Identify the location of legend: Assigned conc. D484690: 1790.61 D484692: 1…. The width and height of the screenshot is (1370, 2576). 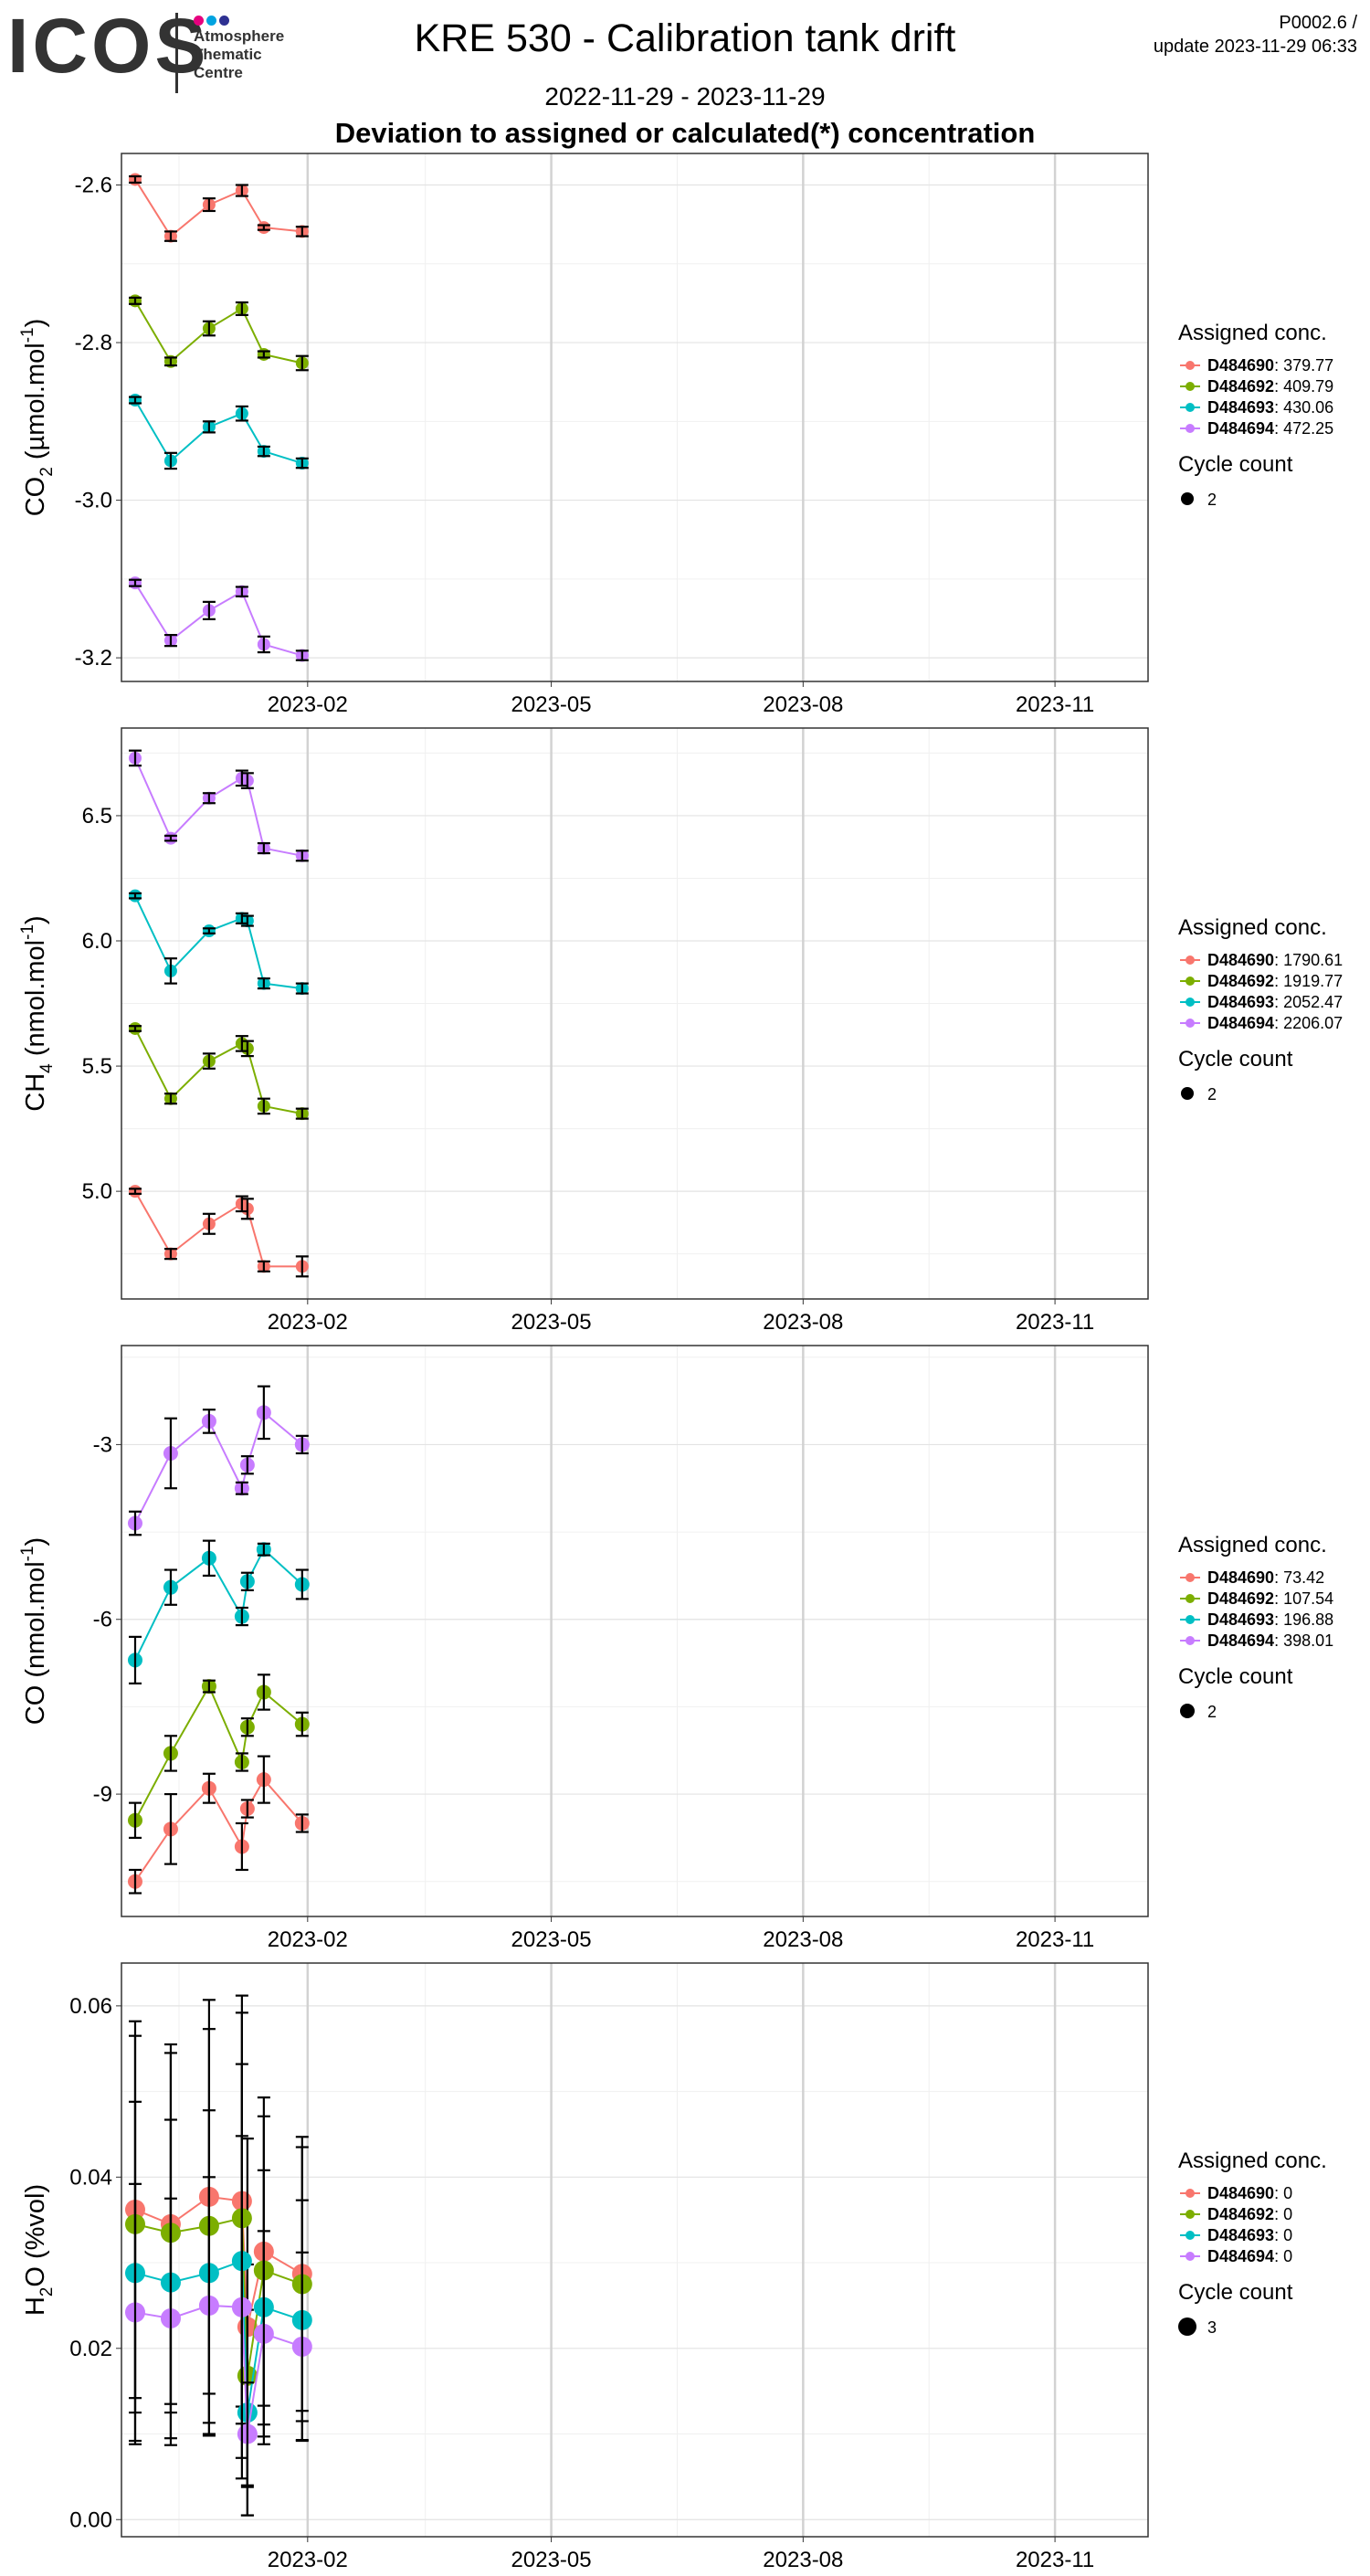
(1260, 1009).